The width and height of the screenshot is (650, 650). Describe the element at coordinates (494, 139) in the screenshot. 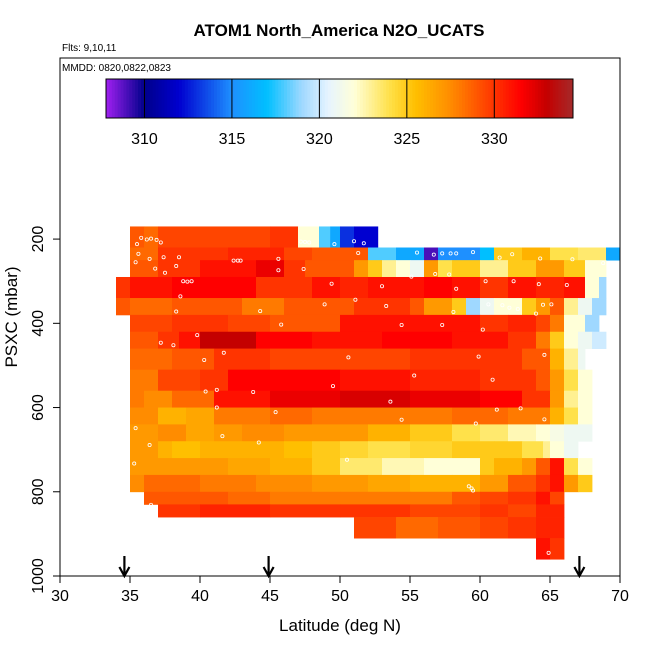

I see `colorbar-tick-label: 330` at that location.